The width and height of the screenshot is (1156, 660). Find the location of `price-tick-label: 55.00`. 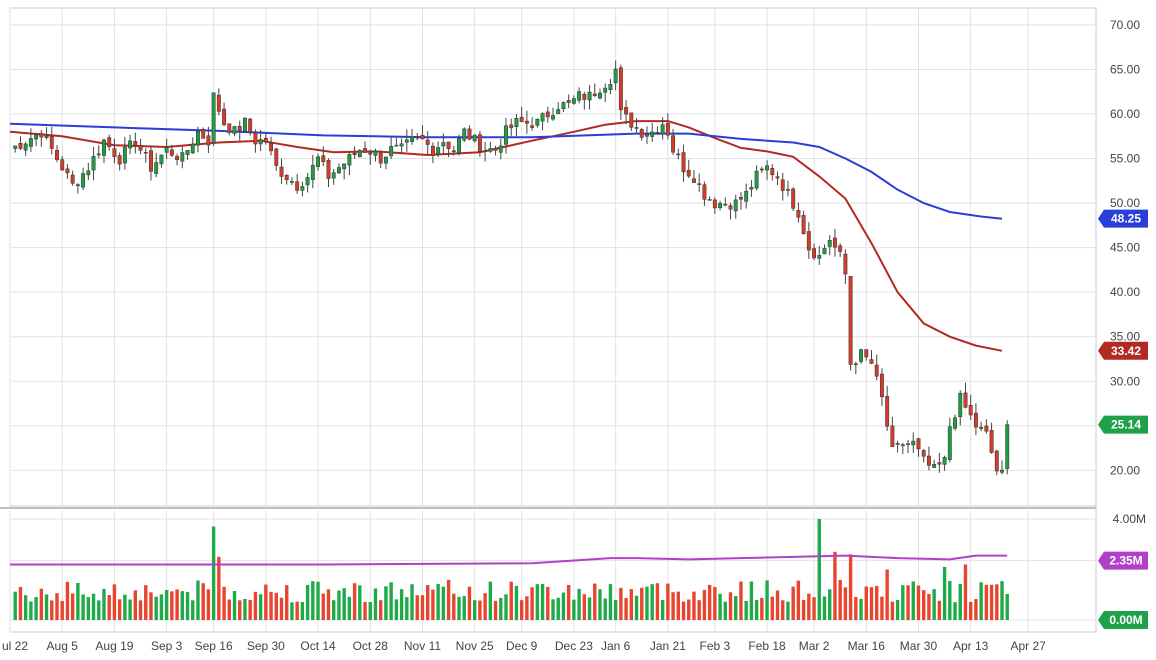

price-tick-label: 55.00 is located at coordinates (1125, 159).